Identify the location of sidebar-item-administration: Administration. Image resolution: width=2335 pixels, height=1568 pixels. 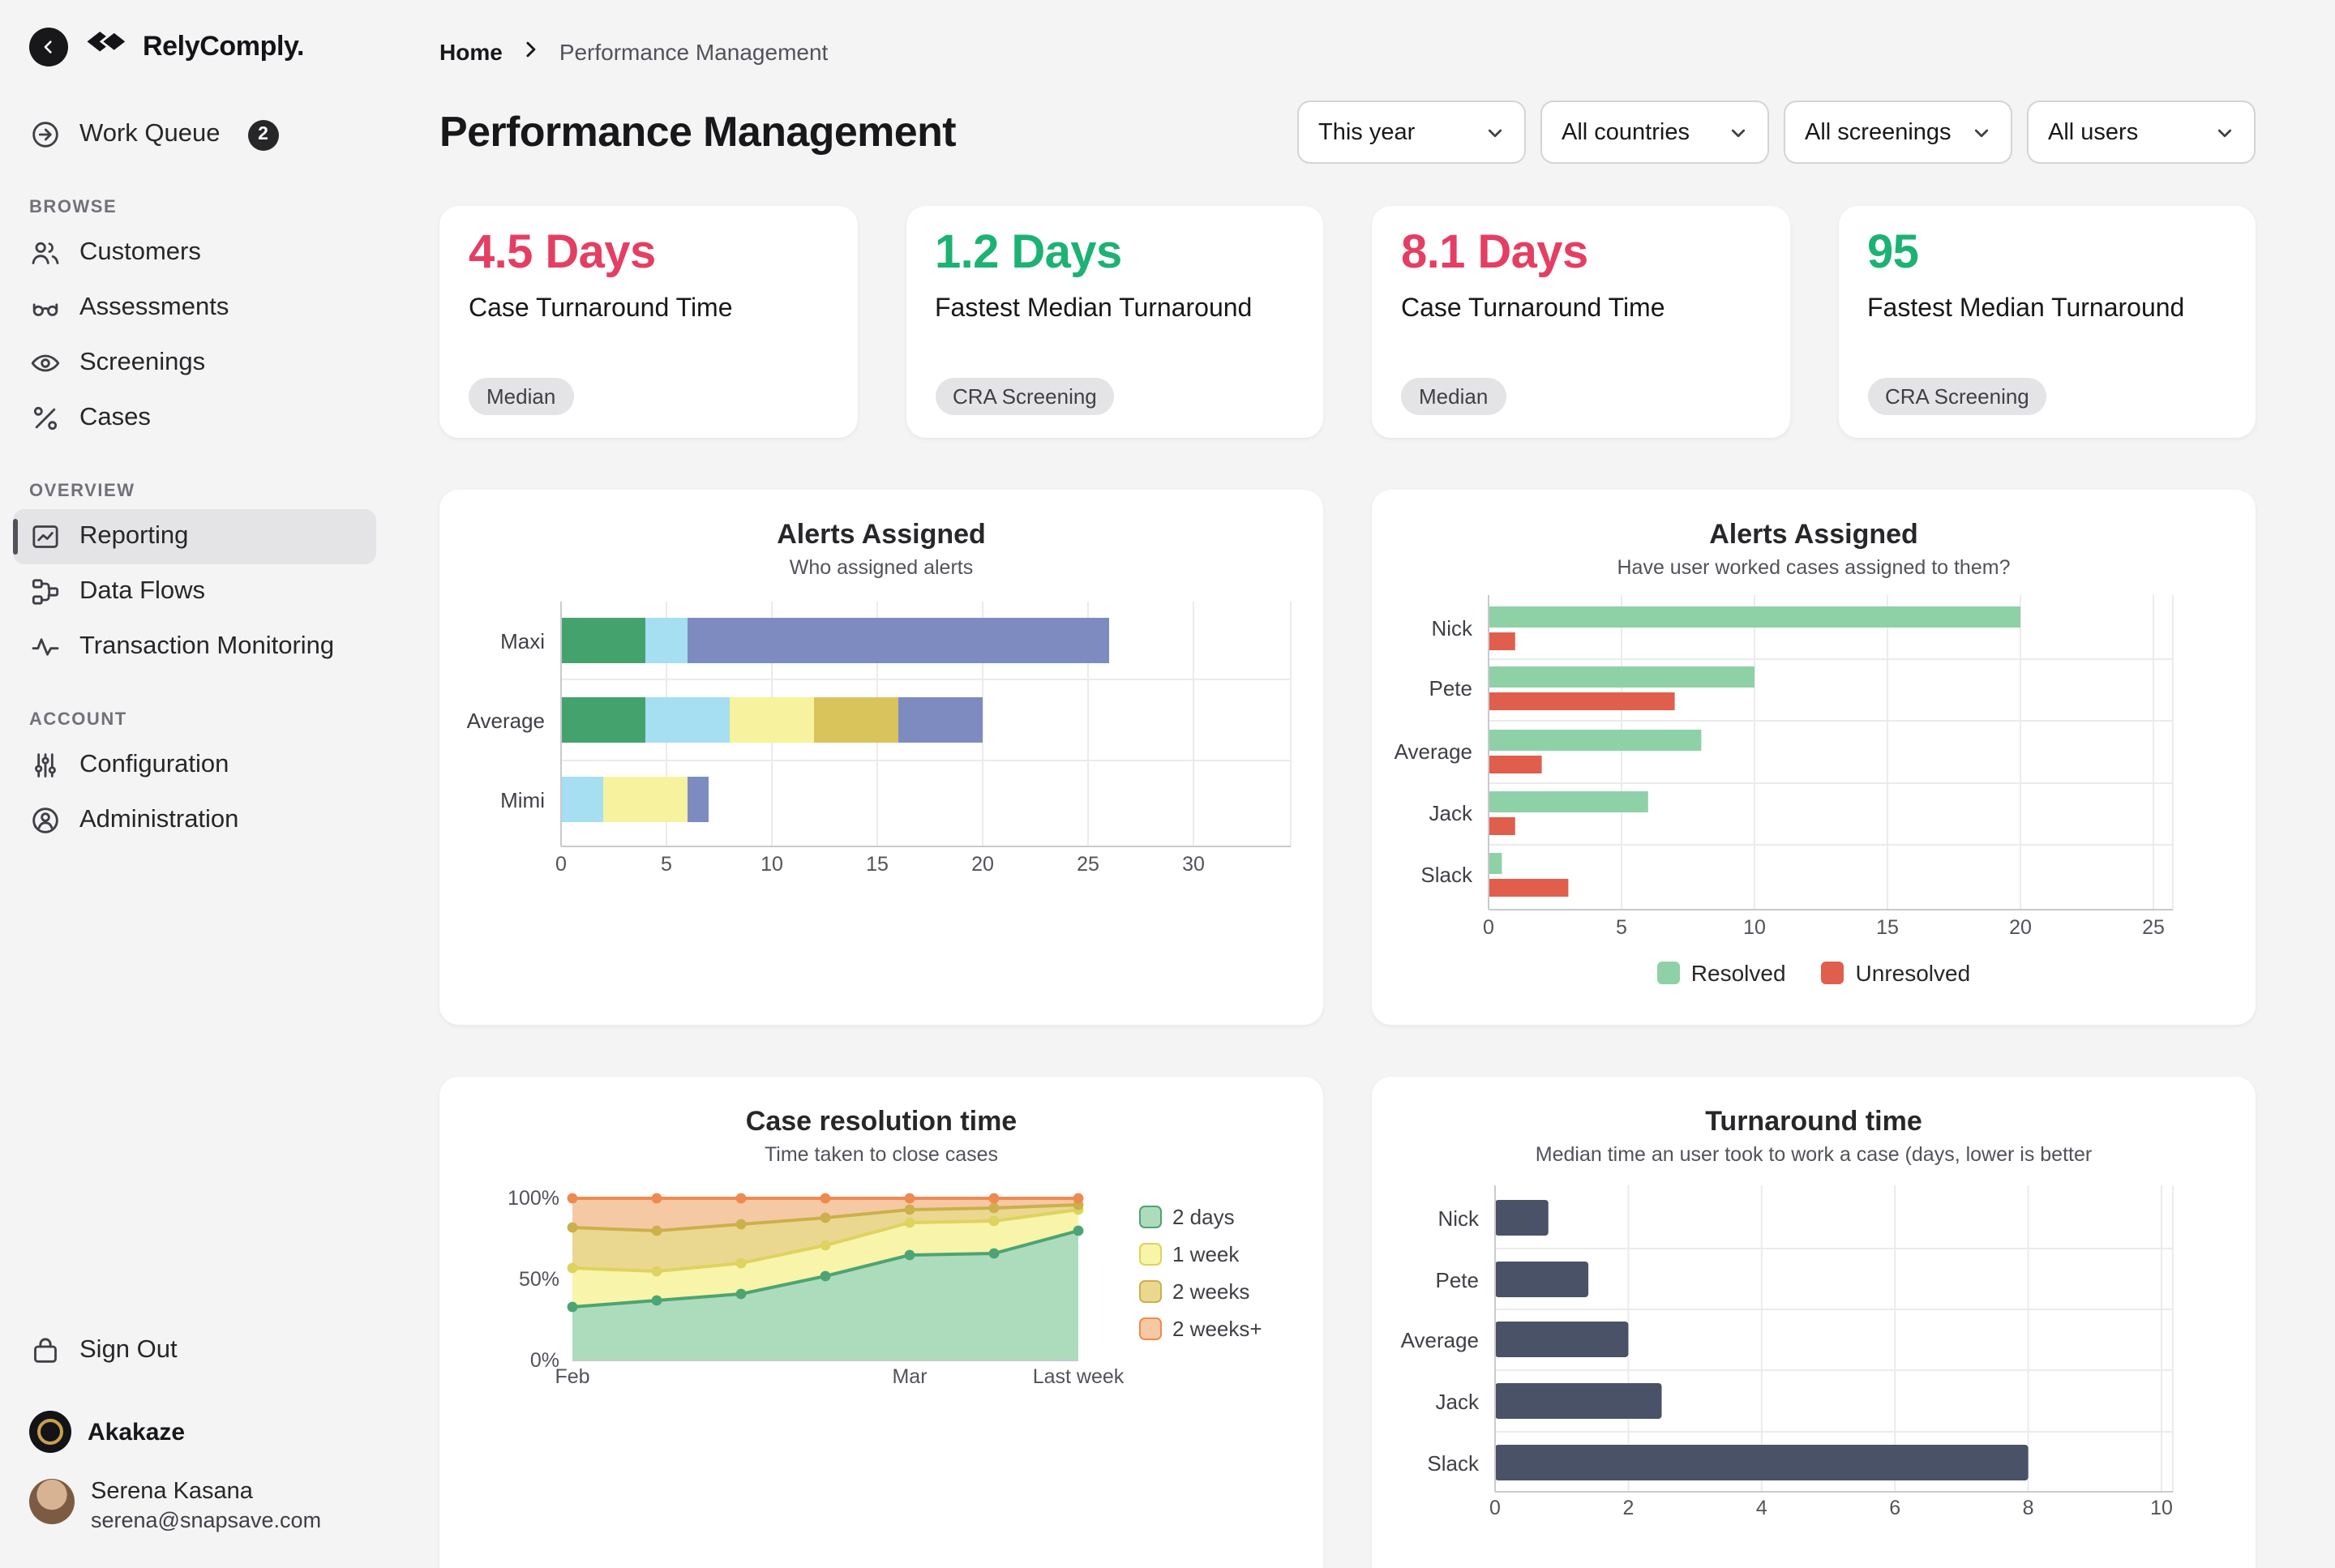
(194, 820).